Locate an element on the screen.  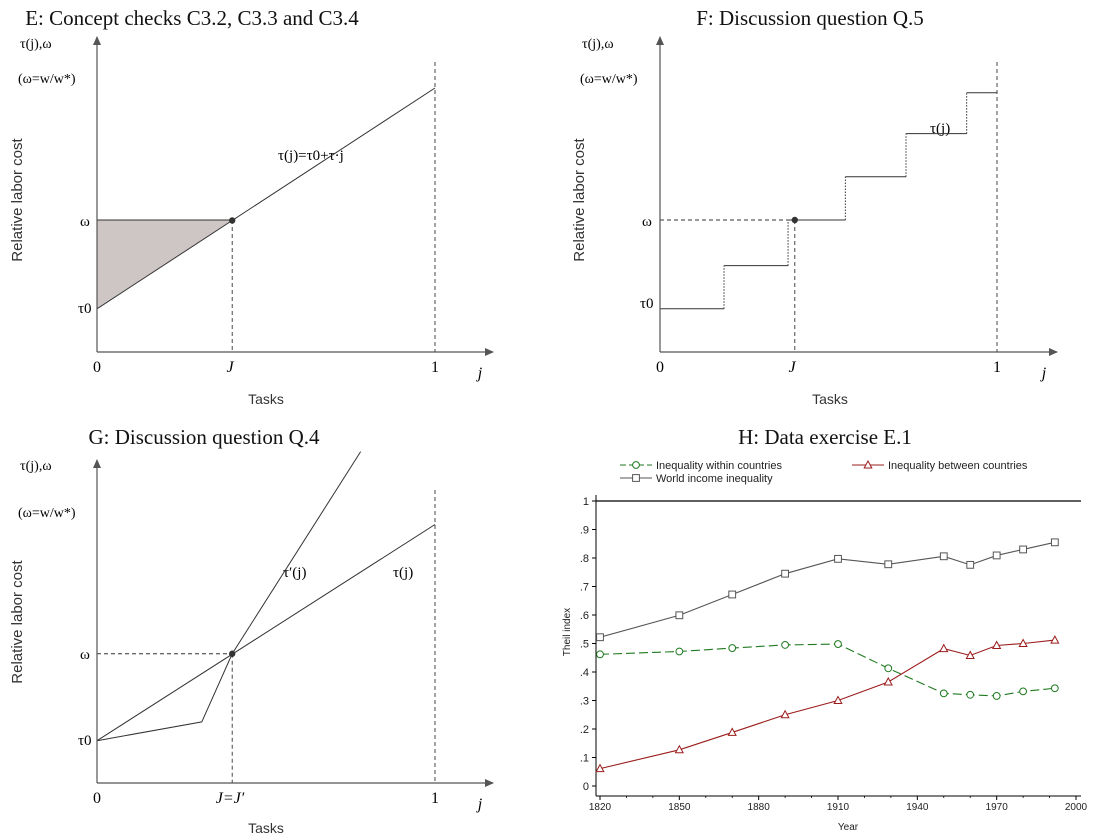
y-tick-label: .3 is located at coordinates (584, 702).